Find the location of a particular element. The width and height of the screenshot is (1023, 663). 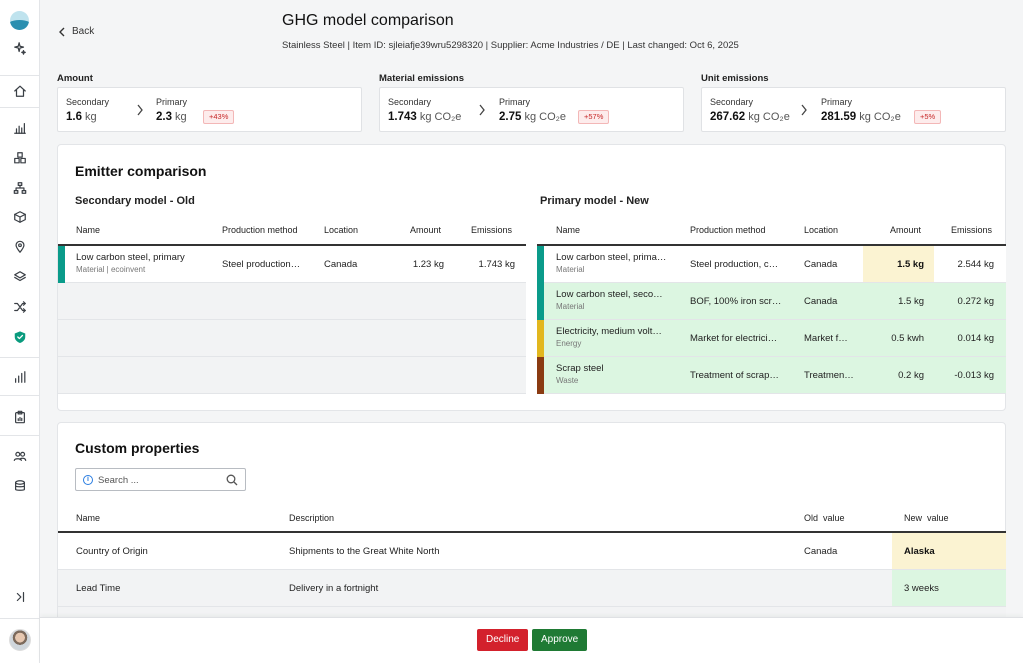

logo is located at coordinates (19, 20).